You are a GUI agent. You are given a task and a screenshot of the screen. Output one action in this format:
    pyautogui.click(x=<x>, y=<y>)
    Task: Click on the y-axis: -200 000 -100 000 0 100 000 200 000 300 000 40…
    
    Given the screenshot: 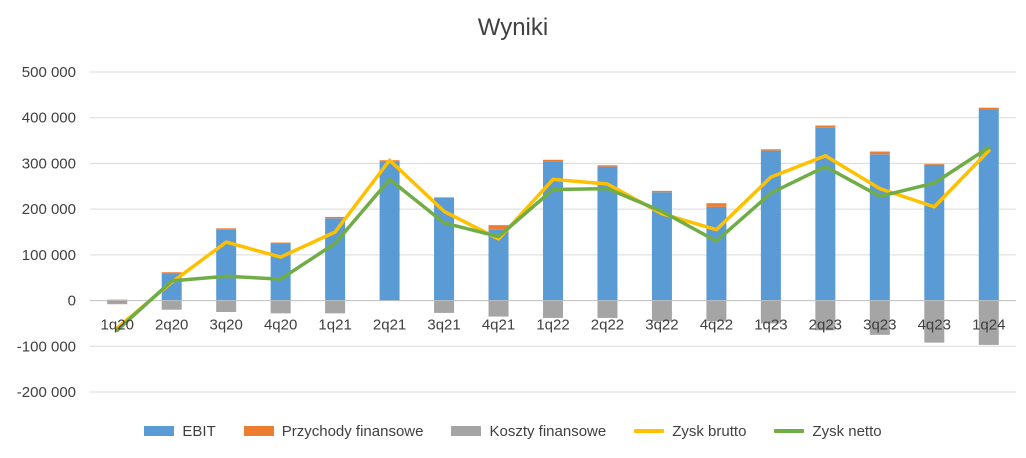 What is the action you would take?
    pyautogui.click(x=46, y=232)
    